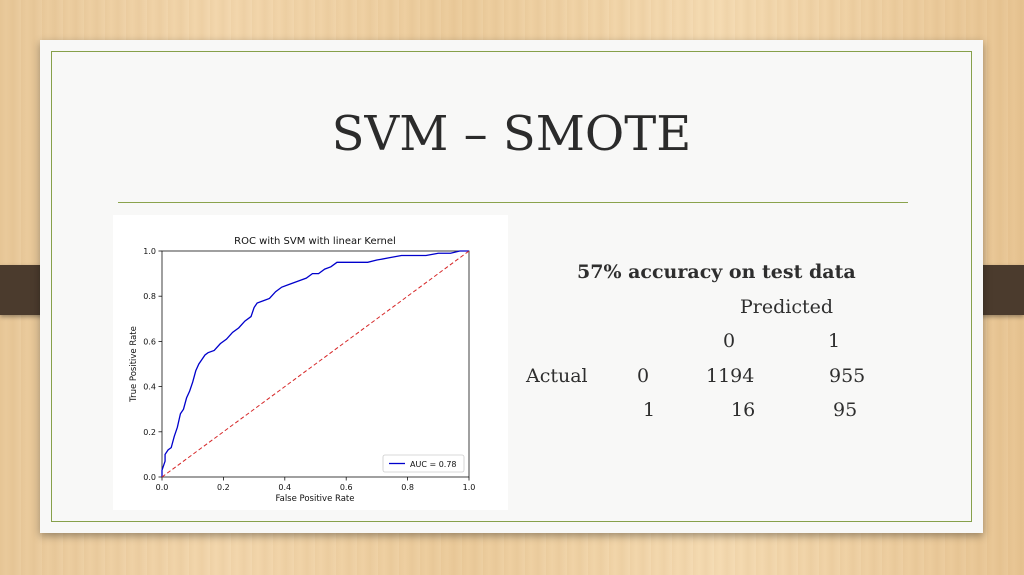 The height and width of the screenshot is (575, 1024). I want to click on axis-ticks: 0.0 0.2 0.4 0.6 0.8 1.0 0.0 0.2 0.4 0.6 0.8 1.0, so click(309, 369).